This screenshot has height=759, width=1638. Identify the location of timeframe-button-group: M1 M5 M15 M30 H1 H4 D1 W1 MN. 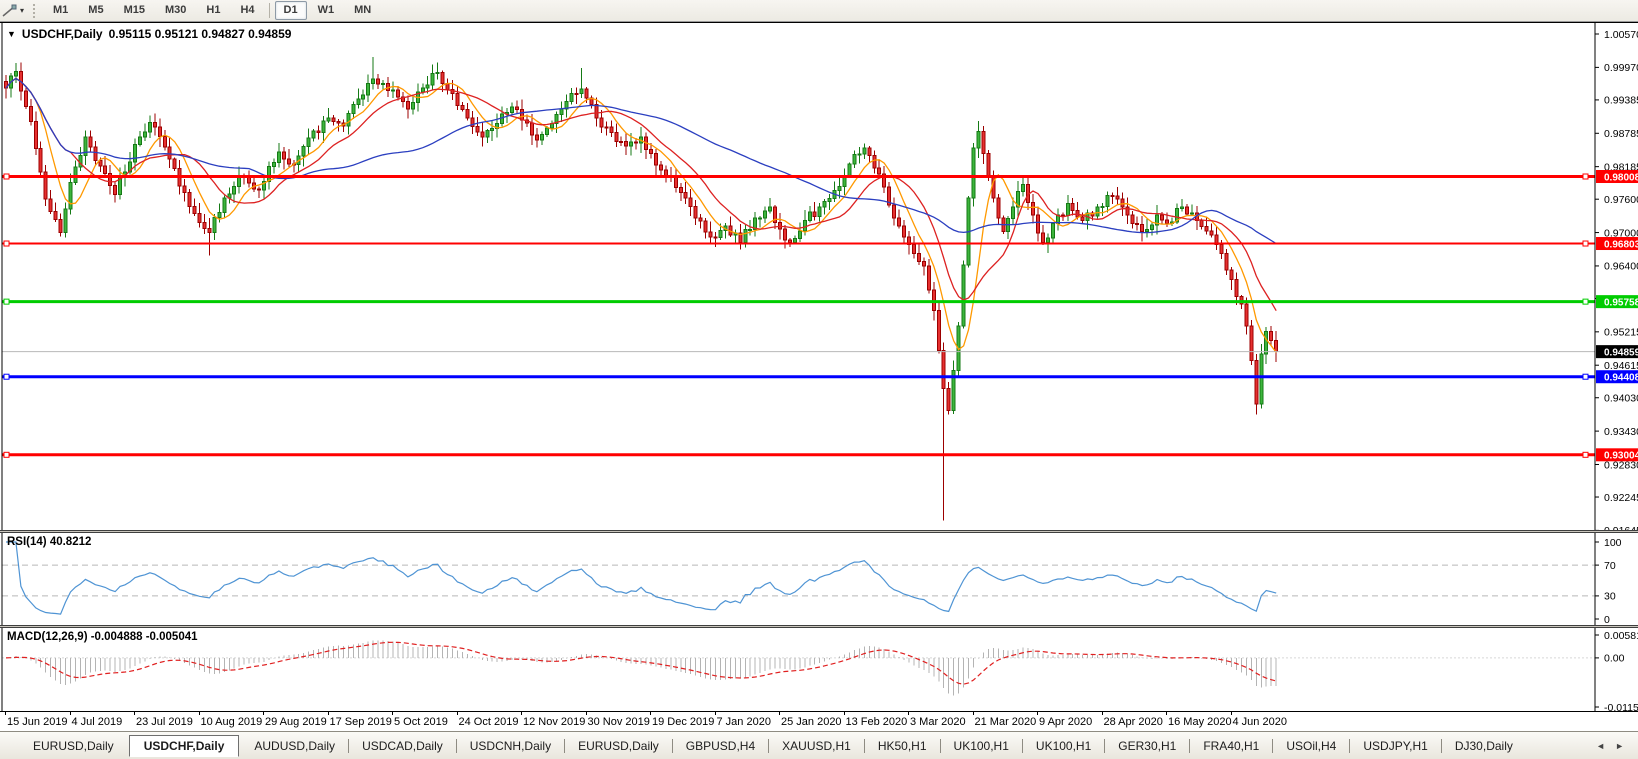
(212, 10).